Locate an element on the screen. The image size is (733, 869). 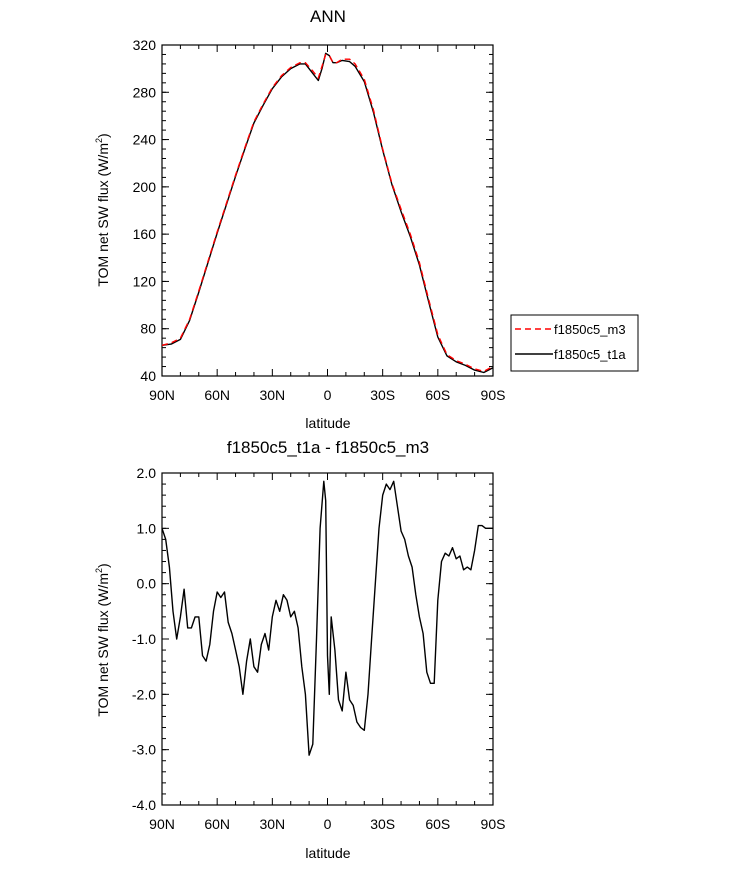
bottom-ytick-label: 0.0 is located at coordinates (147, 584).